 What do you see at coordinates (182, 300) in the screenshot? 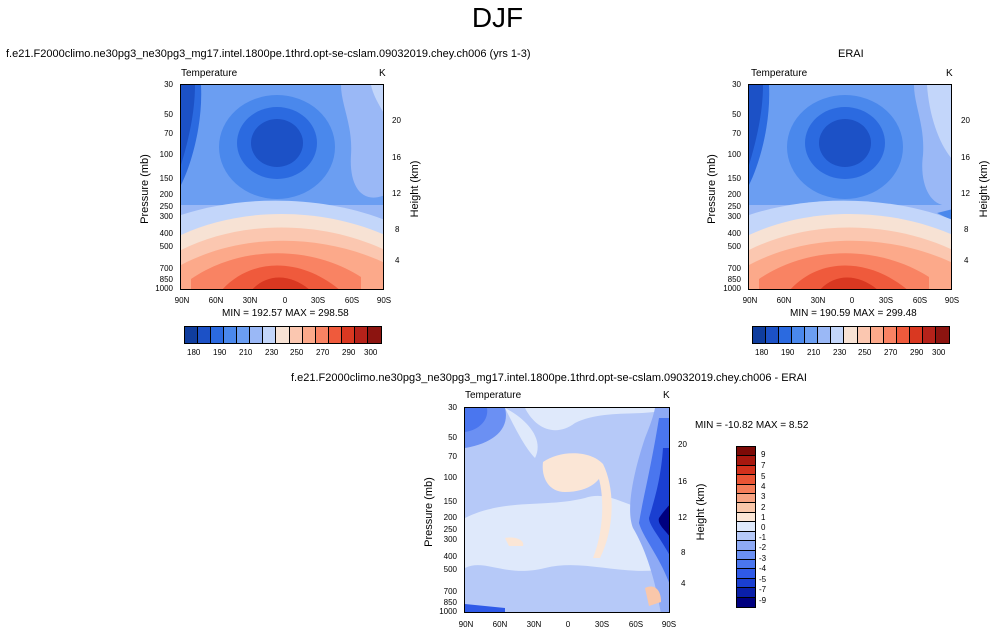
I see `left-lat-tick-0: 90N` at bounding box center [182, 300].